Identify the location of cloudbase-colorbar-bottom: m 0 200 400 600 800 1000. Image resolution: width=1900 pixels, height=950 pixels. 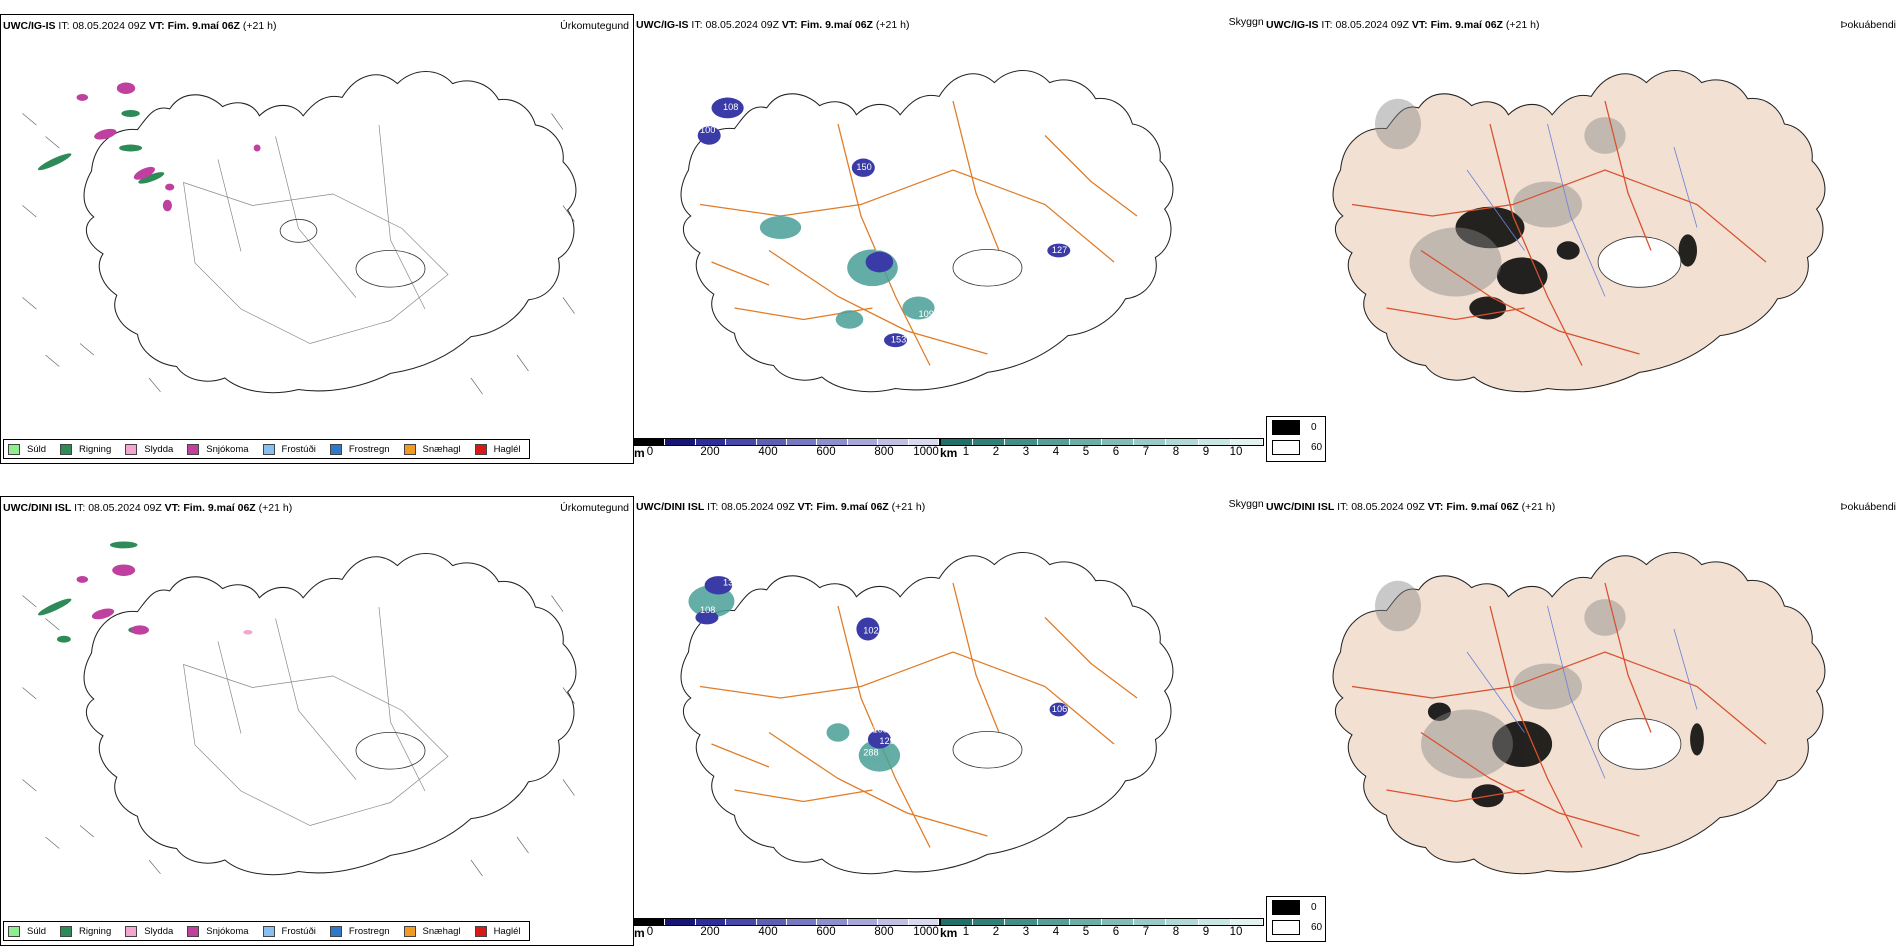
(787, 929).